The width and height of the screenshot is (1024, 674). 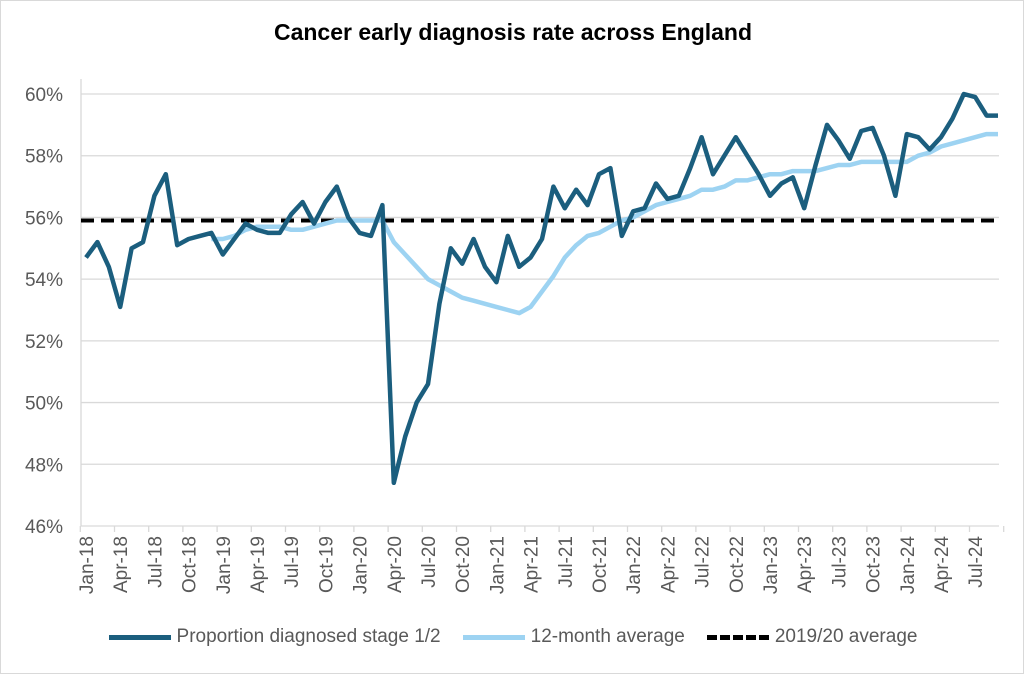 I want to click on x-tick-label: Oct-18, so click(x=190, y=564).